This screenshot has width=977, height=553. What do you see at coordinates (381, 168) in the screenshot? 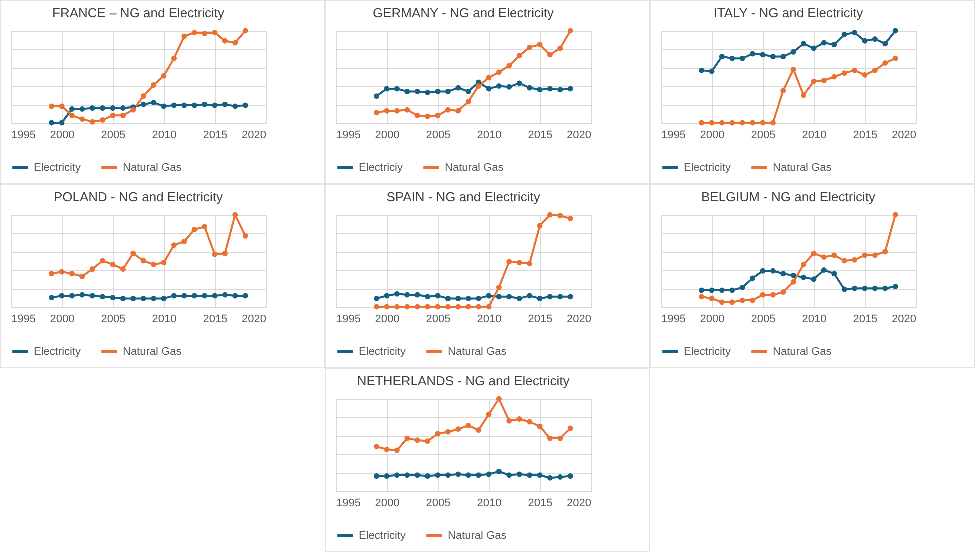
I see `legend-label: Electriciy` at bounding box center [381, 168].